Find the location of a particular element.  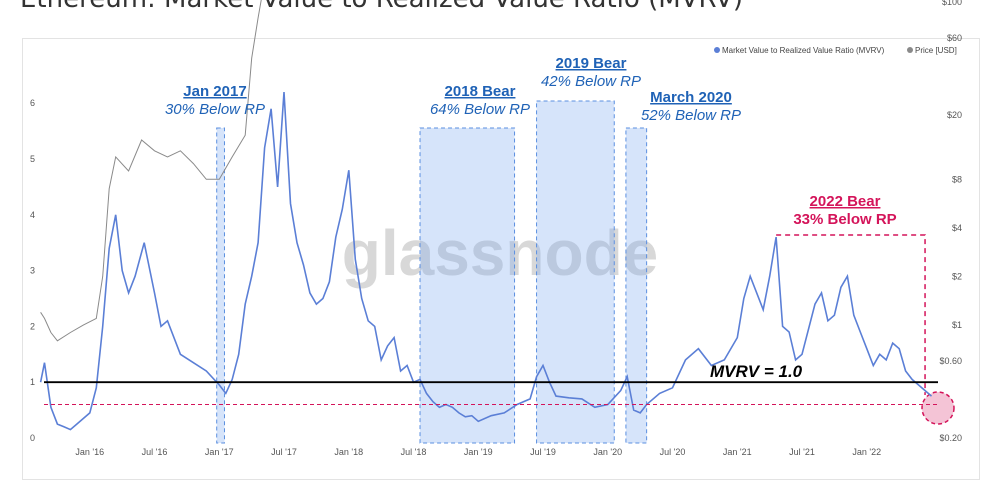

reference-lines: MVRV = 1.0 is located at coordinates (491, 384).